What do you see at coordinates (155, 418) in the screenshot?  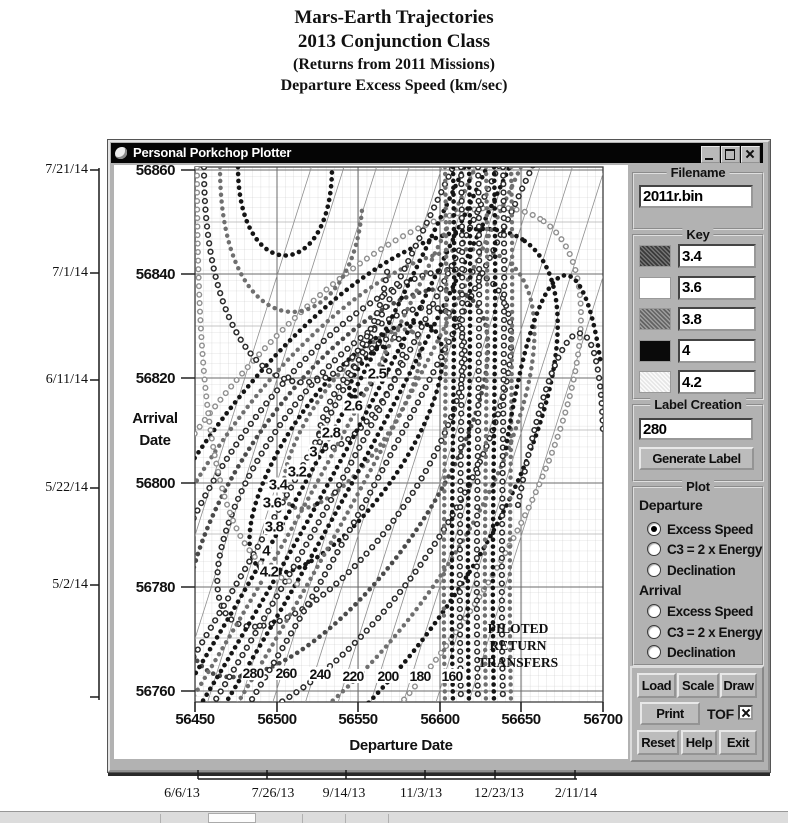 I see `y-axis-title-line1: Arrival` at bounding box center [155, 418].